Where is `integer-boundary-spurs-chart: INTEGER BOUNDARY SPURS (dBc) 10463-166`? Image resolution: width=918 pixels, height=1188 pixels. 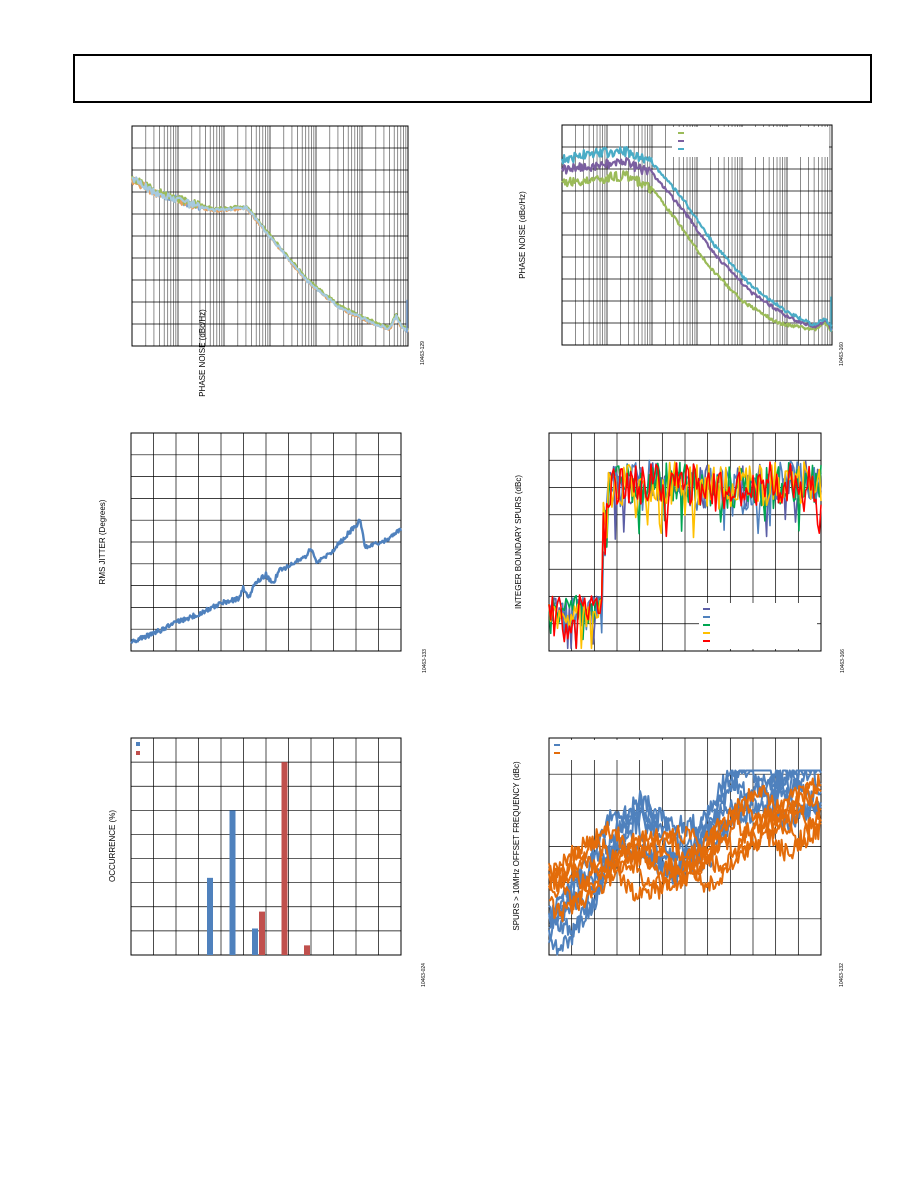
integer-boundary-spurs-chart: INTEGER BOUNDARY SPURS (dBc) 10463-166 is located at coordinates (680, 552).